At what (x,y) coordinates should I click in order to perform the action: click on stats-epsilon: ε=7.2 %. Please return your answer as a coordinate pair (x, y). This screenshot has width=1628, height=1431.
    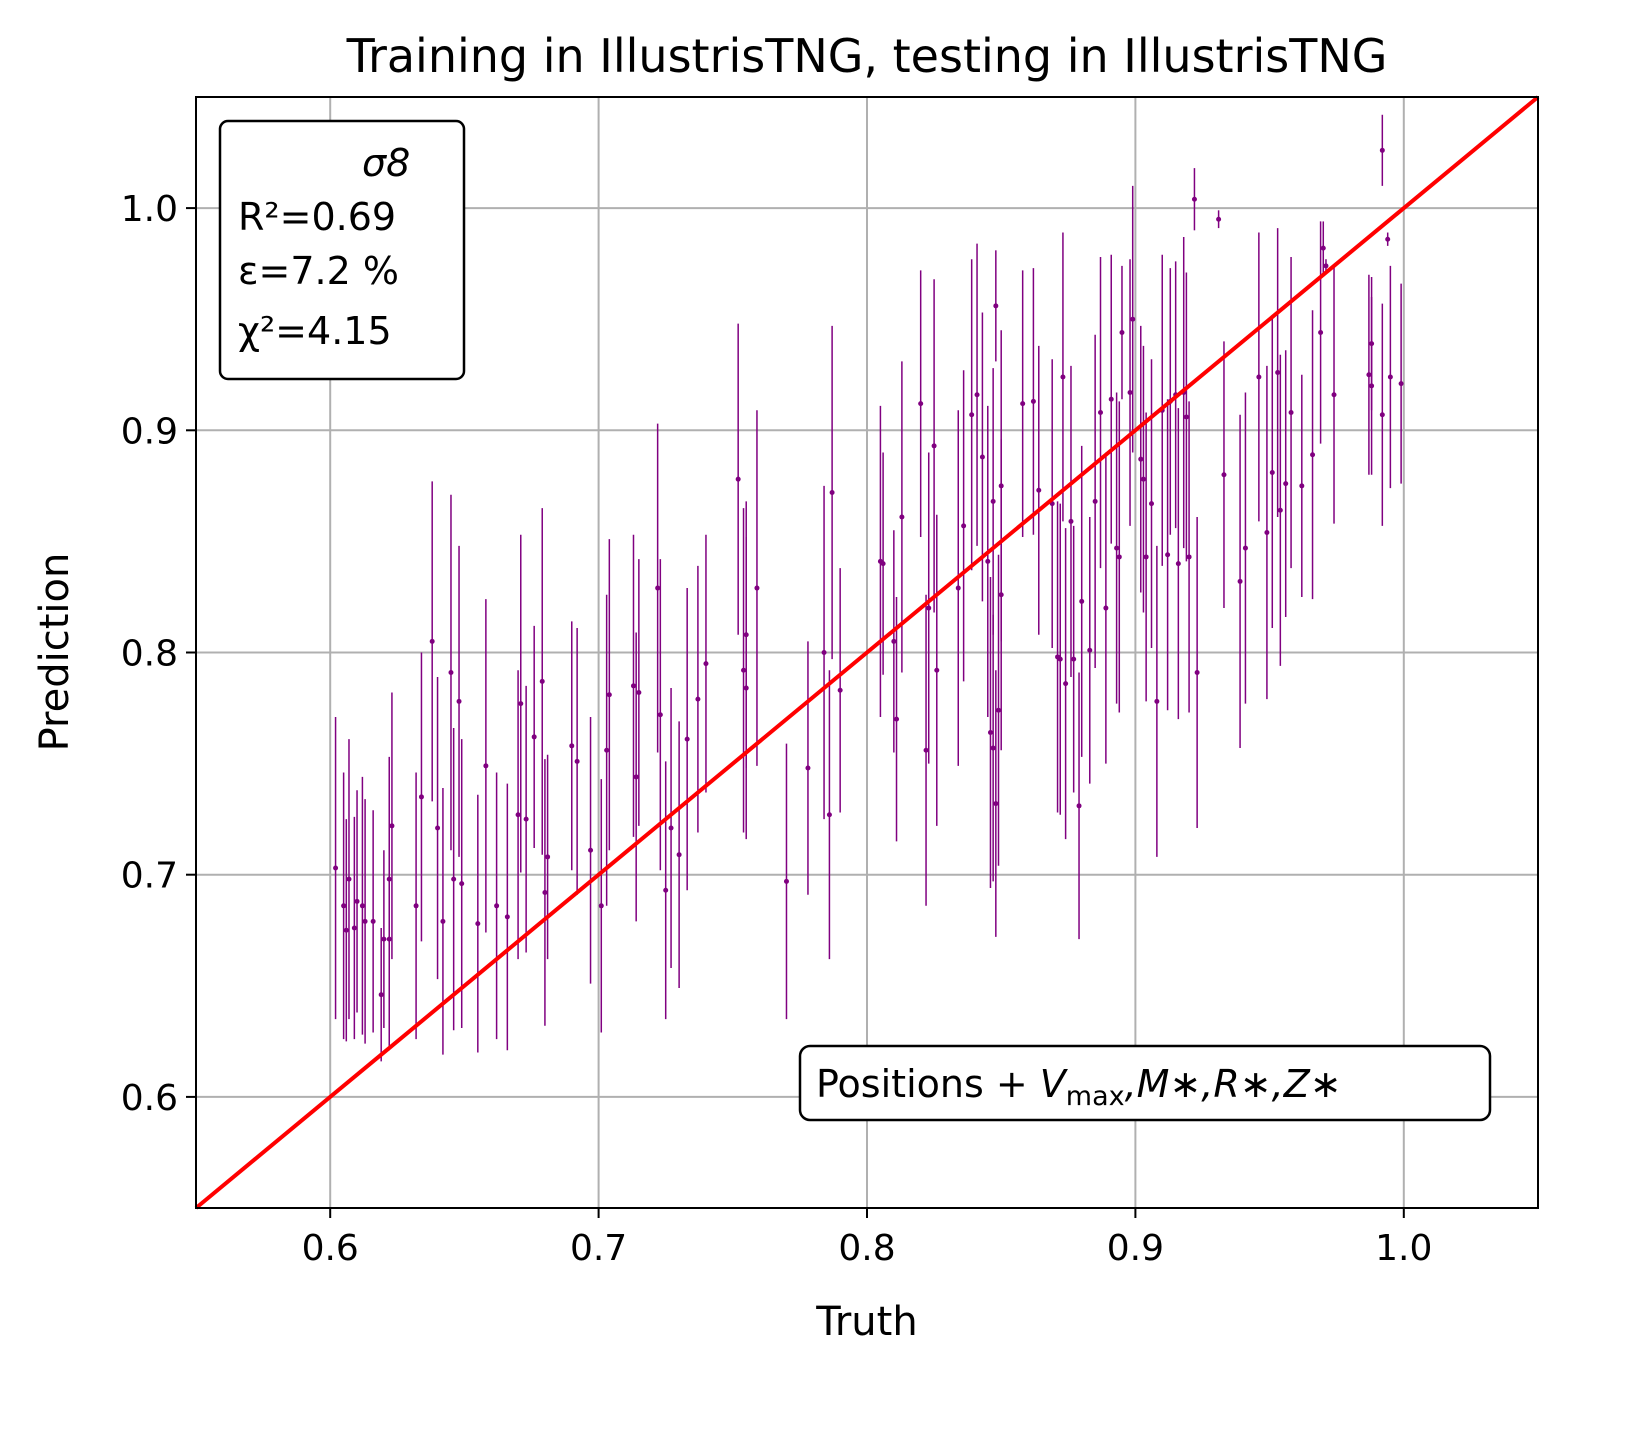
    Looking at the image, I should click on (318, 271).